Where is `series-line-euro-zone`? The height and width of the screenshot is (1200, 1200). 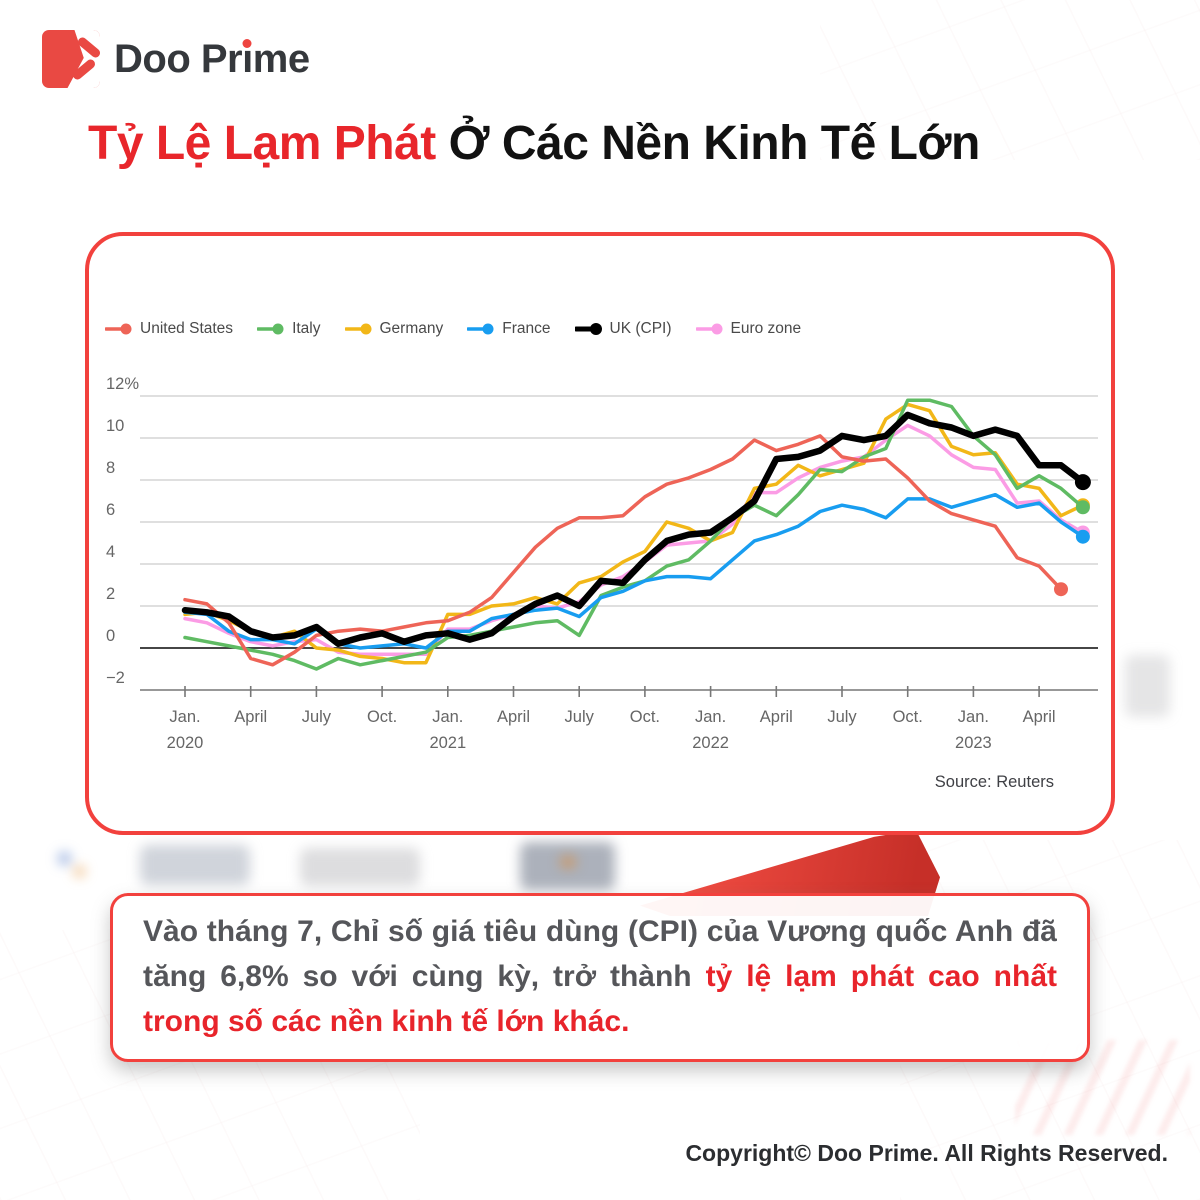 series-line-euro-zone is located at coordinates (634, 540).